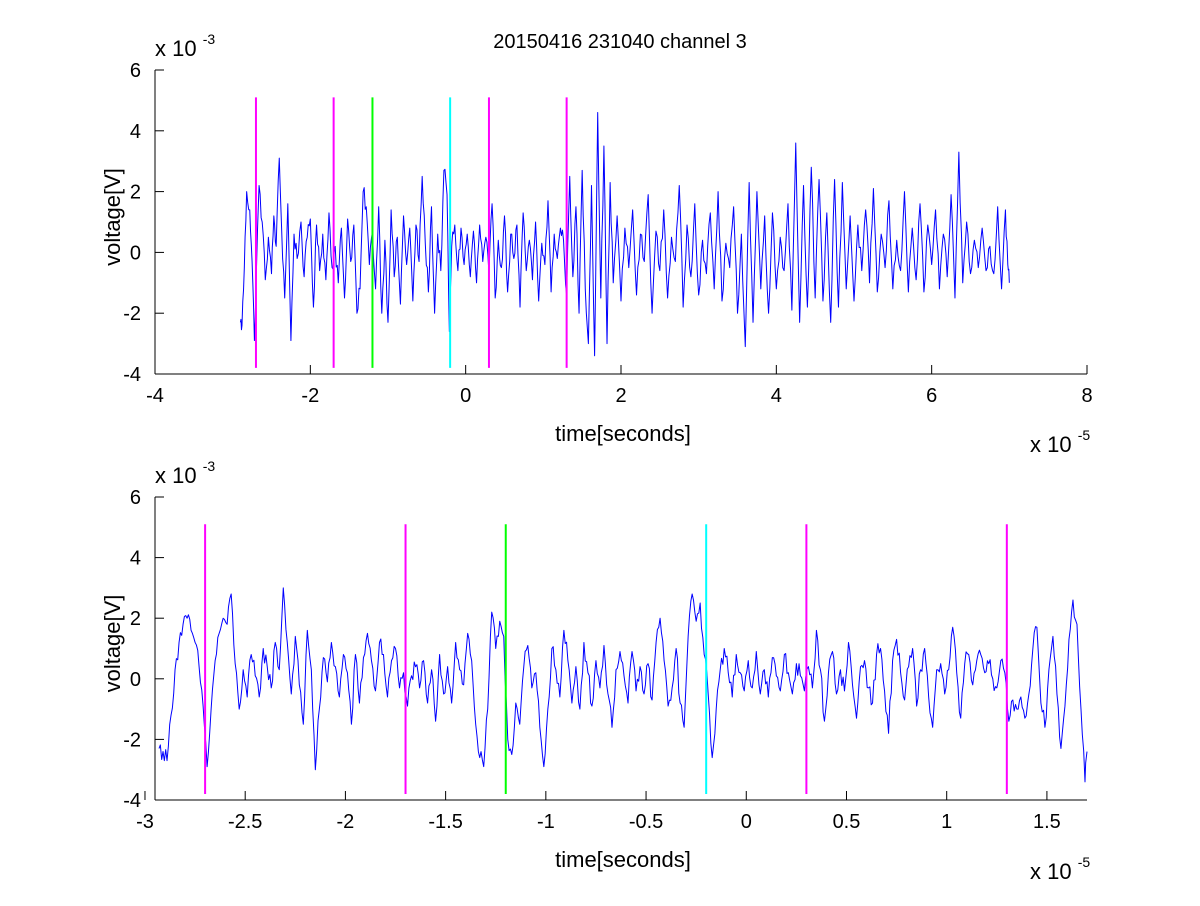 This screenshot has width=1200, height=906. I want to click on bottom-x-tick-label: 0, so click(746, 822).